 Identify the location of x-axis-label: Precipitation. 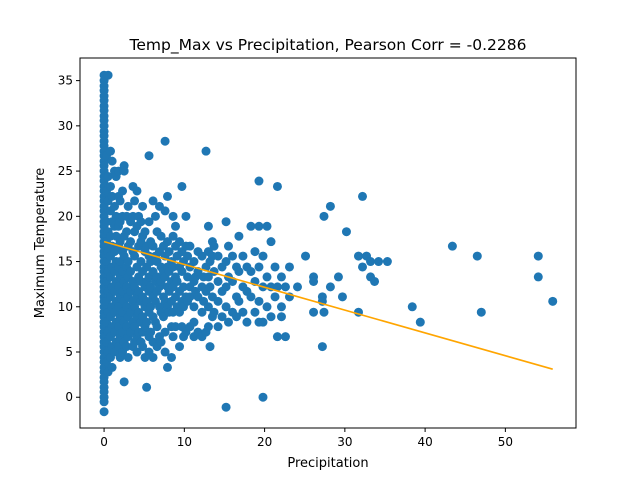
(327, 463).